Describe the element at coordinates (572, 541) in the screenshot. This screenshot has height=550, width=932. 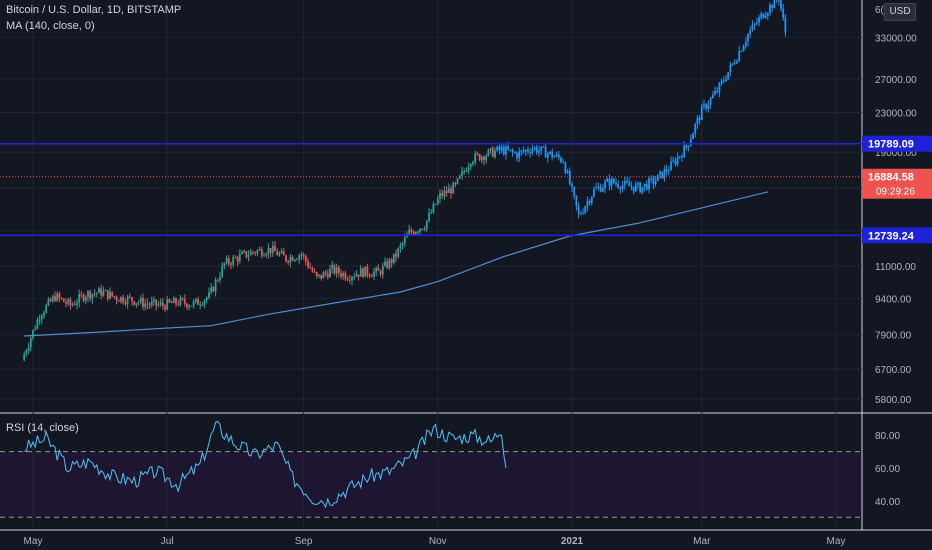
I see `time-tick-label: 2021` at that location.